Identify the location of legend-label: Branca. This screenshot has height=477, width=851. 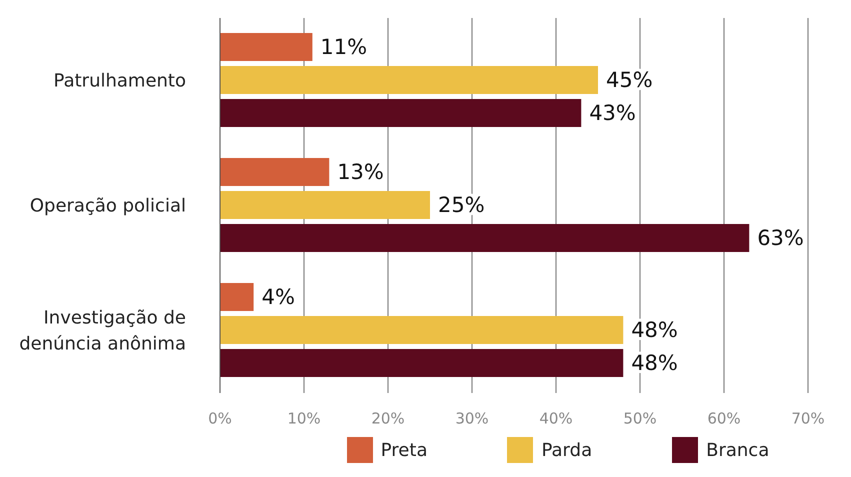
(737, 450).